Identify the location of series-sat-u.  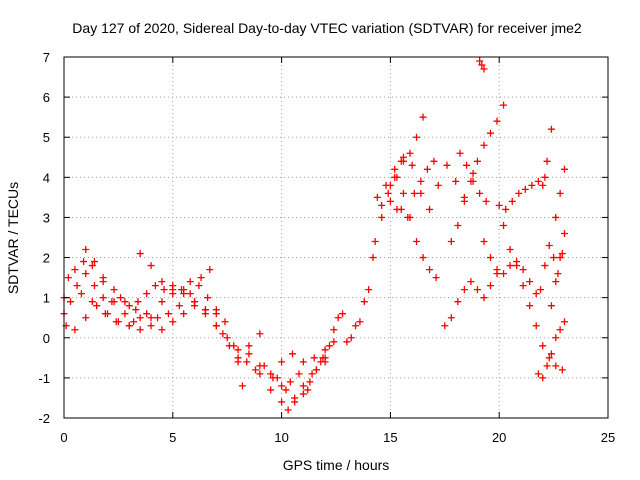
(522, 193).